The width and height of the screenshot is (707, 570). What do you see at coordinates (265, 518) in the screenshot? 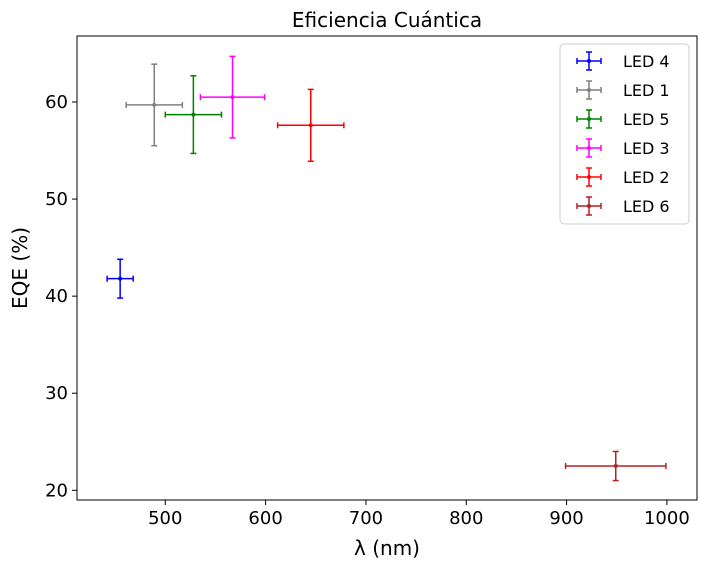
I see `x-tick-label: 600` at bounding box center [265, 518].